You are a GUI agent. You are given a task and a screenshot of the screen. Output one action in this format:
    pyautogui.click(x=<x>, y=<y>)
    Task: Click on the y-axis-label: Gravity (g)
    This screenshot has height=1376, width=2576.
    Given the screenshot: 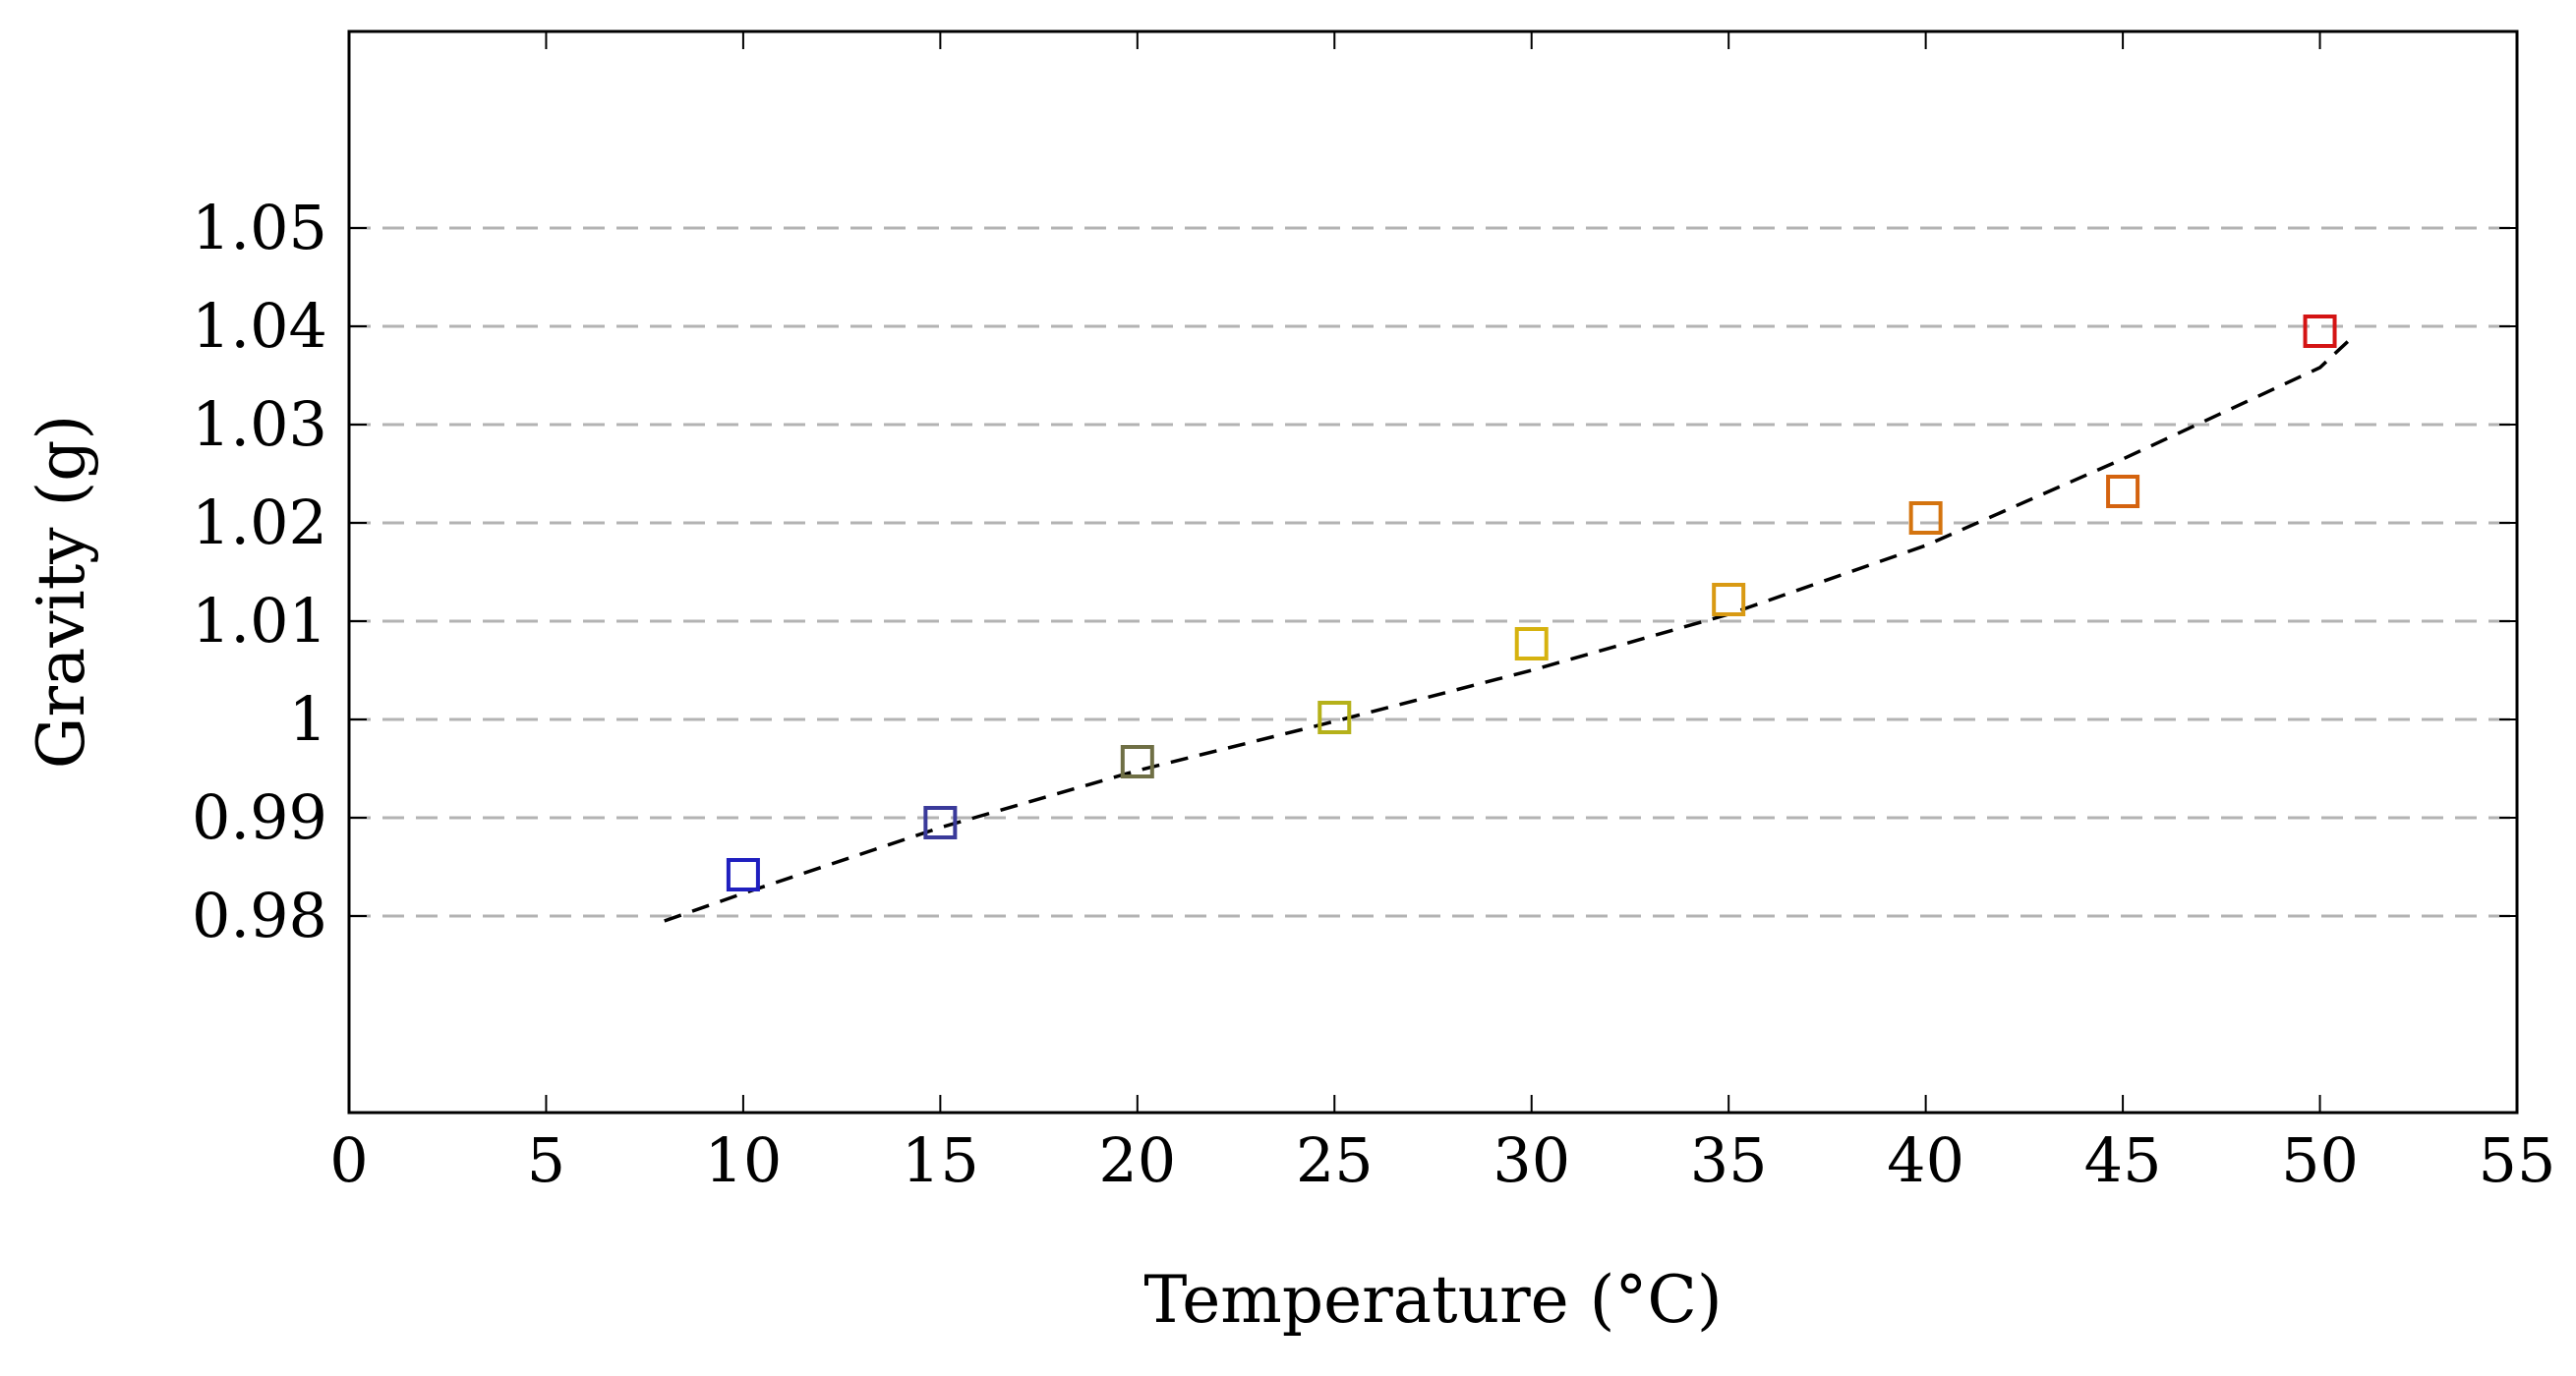 What is the action you would take?
    pyautogui.click(x=61, y=593)
    